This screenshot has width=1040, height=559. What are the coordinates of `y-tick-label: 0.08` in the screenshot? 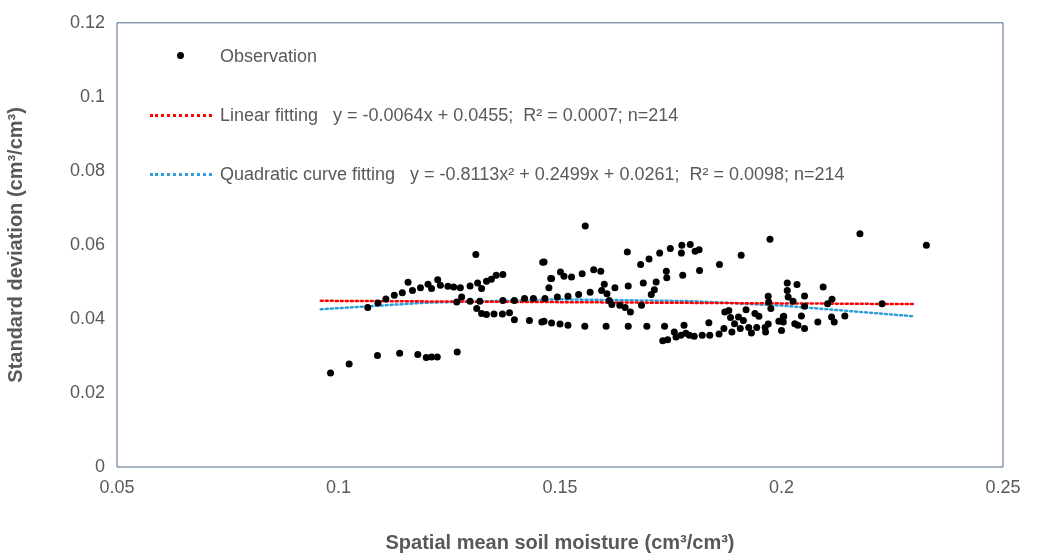 It's located at (87, 169).